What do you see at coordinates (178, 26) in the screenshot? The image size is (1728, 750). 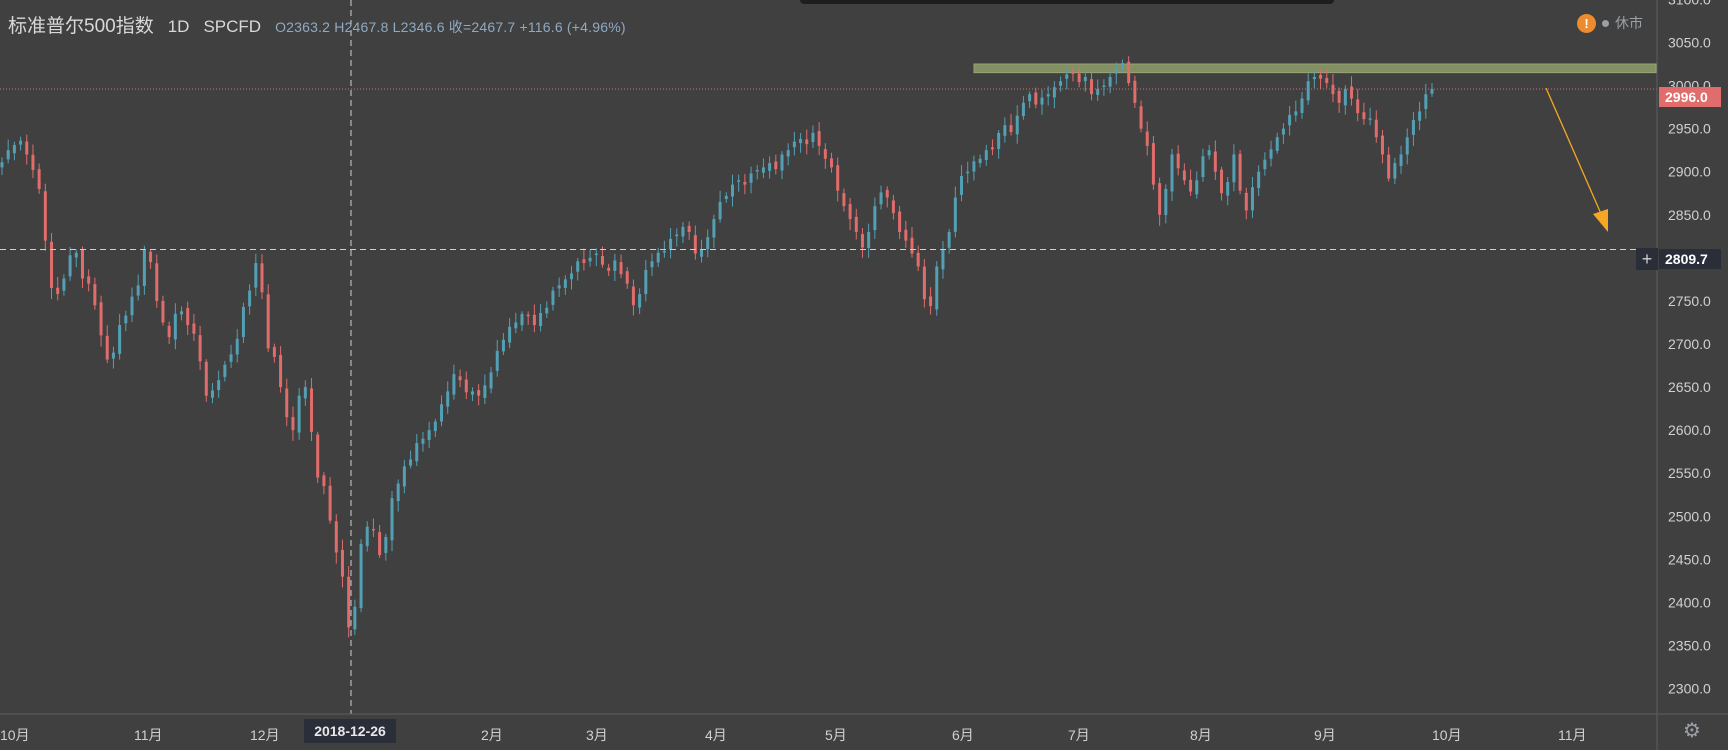 I see `interval-label: 1D` at bounding box center [178, 26].